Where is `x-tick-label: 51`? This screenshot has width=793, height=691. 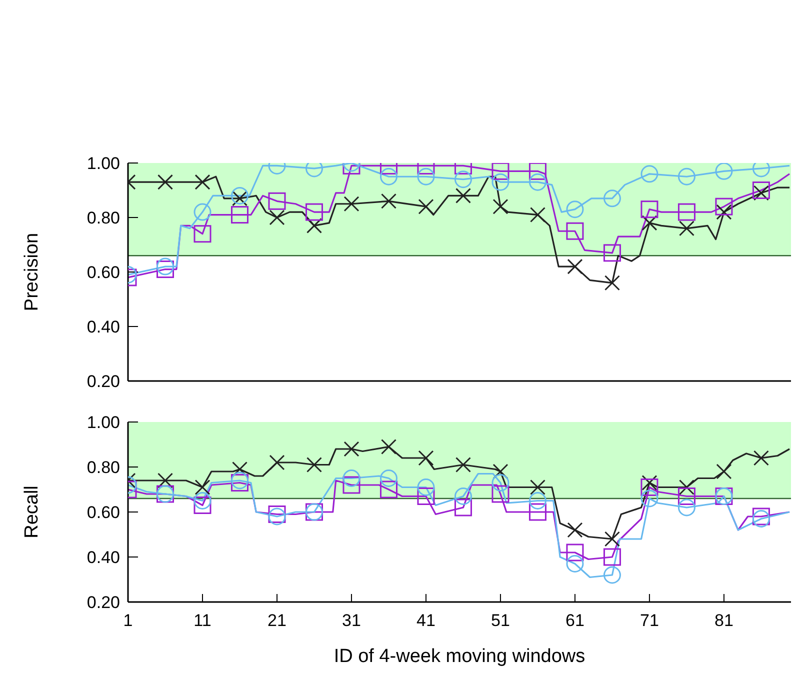
x-tick-label: 51 is located at coordinates (500, 620).